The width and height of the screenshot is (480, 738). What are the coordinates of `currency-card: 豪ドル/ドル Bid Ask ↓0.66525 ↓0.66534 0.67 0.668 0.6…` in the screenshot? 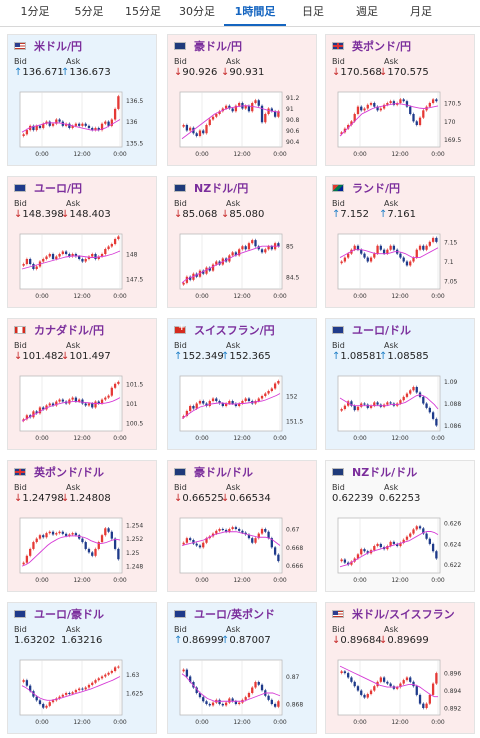 It's located at (242, 526).